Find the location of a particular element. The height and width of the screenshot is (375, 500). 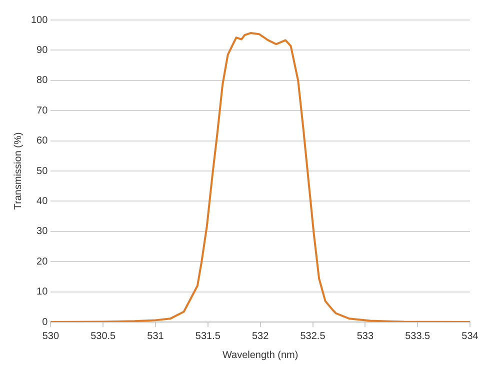

x-tick-label: 531.5 is located at coordinates (208, 336).